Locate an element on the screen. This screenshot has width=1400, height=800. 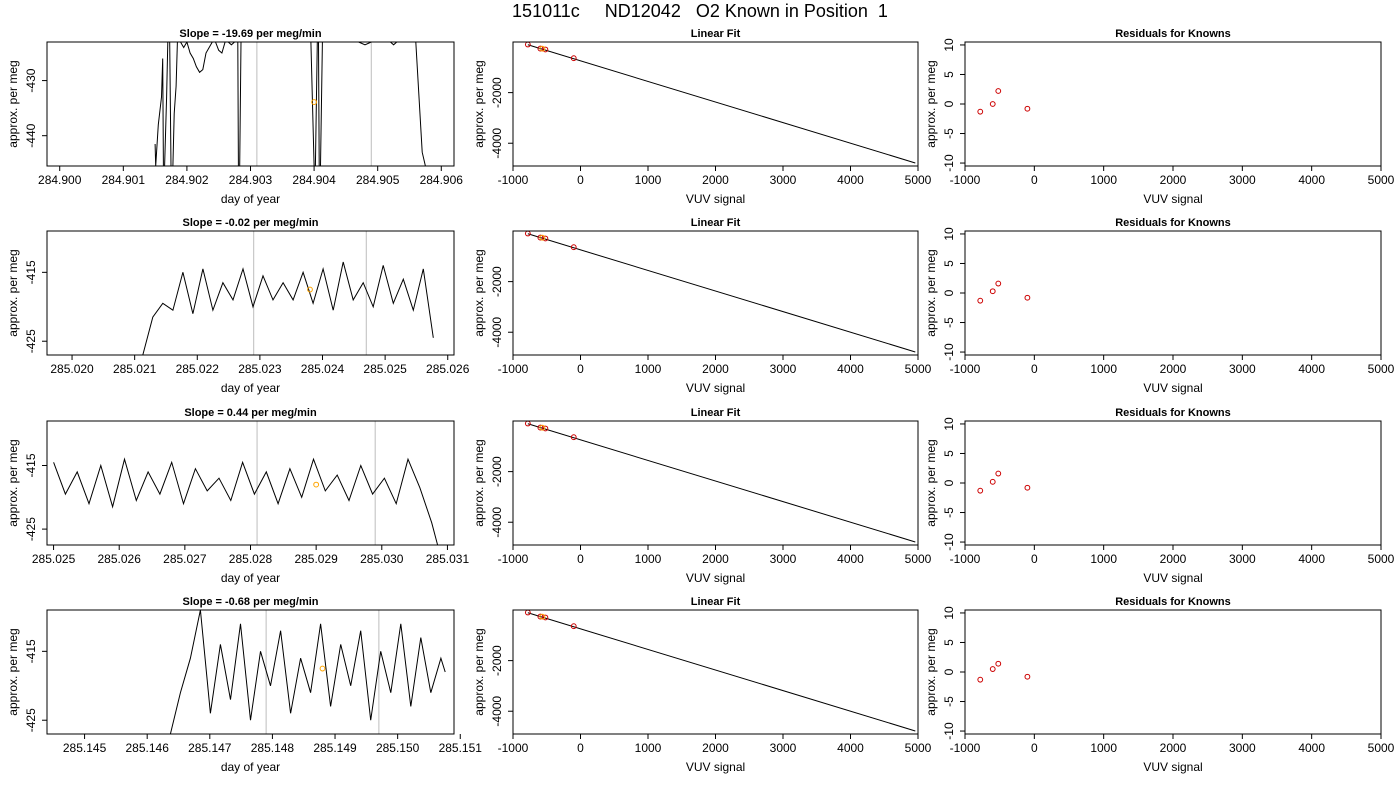
figure-title: 151011c ND12042 O2 Known in Position 1 is located at coordinates (700, 11).